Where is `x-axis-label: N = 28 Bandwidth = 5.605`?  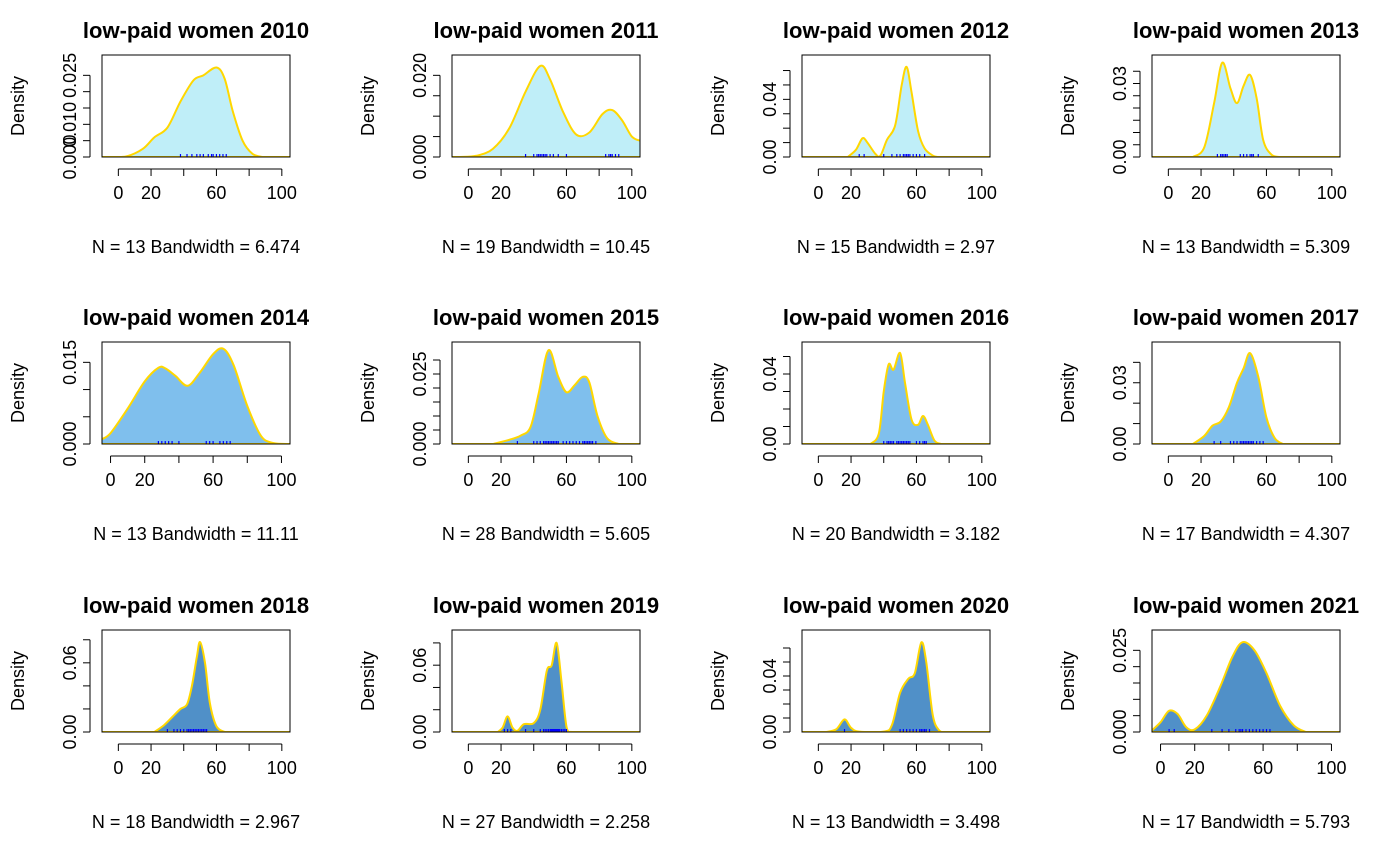
x-axis-label: N = 28 Bandwidth = 5.605 is located at coordinates (546, 534).